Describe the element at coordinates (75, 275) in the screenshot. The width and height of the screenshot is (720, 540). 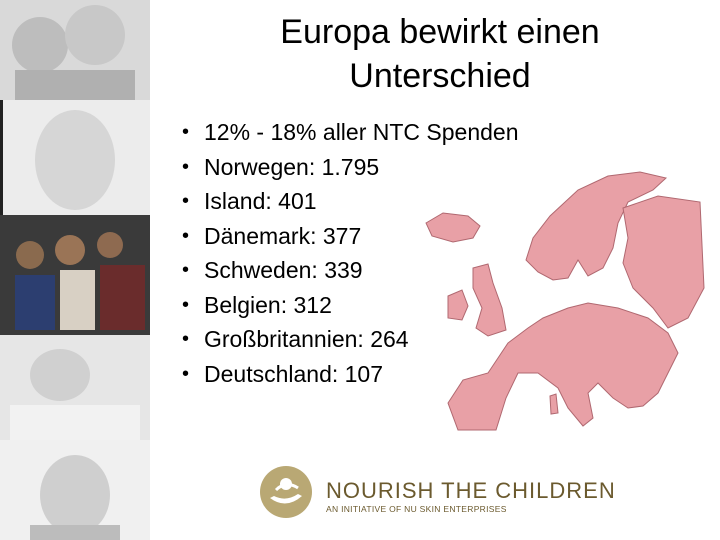
I see `photo-children-eating` at that location.